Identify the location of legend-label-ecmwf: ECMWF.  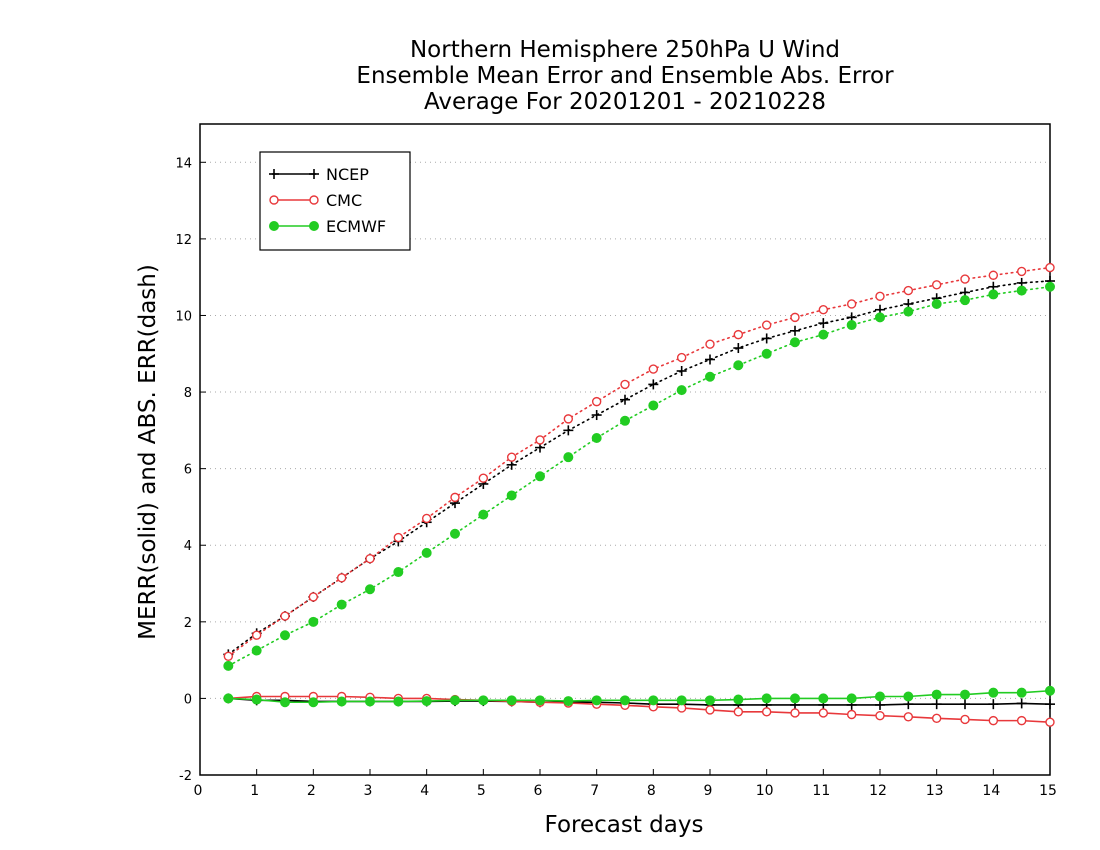
(356, 226).